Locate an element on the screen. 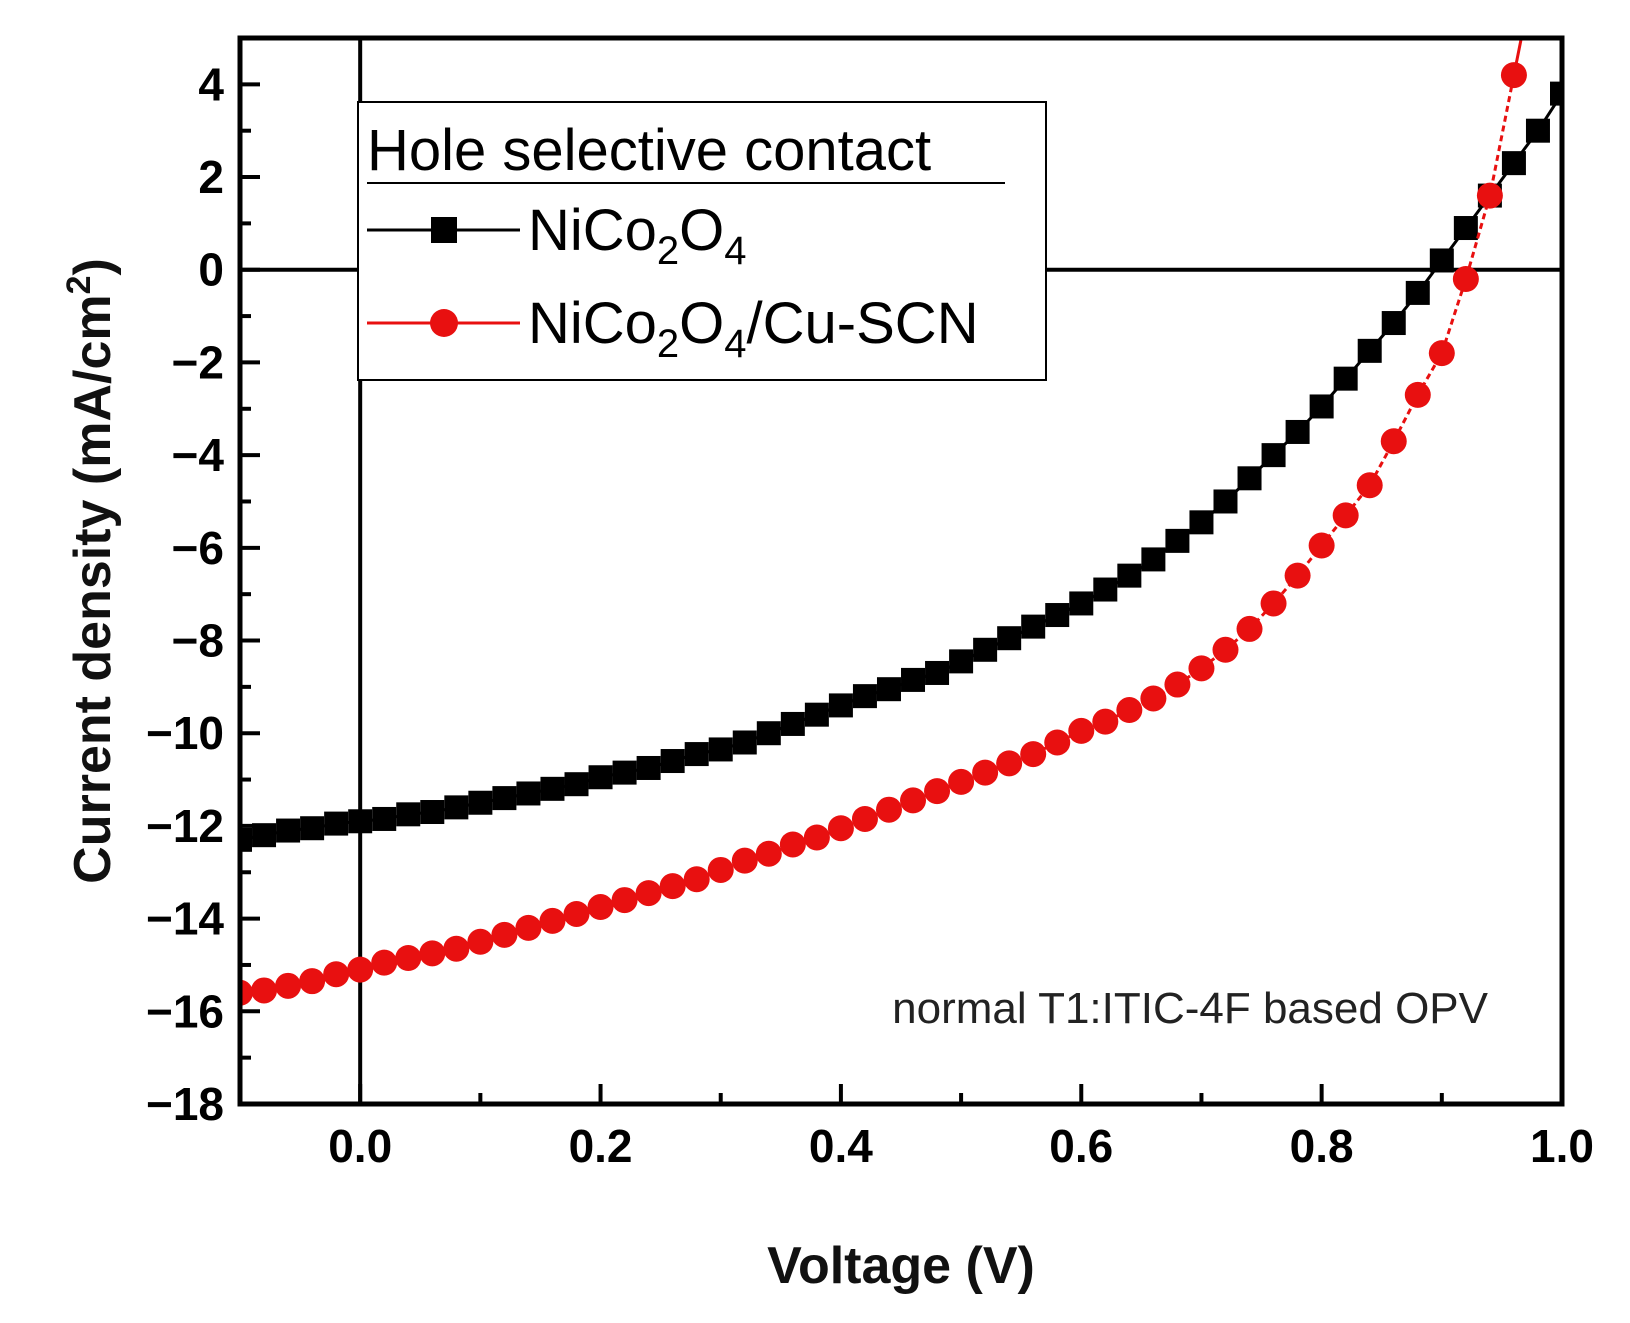 This screenshot has height=1323, width=1630. legend-label-nico2o4: NiCo2O4 is located at coordinates (637, 235).